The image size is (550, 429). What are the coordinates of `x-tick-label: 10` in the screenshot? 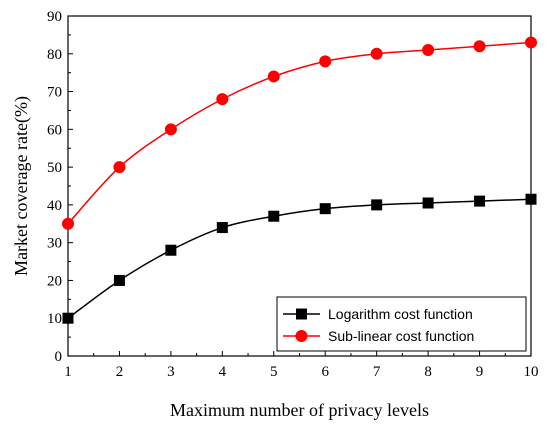 It's located at (531, 372).